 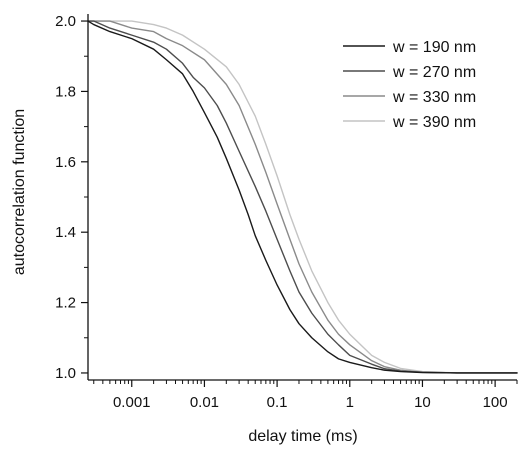 What do you see at coordinates (434, 72) in the screenshot?
I see `legend-label-w270: w = 270 nm` at bounding box center [434, 72].